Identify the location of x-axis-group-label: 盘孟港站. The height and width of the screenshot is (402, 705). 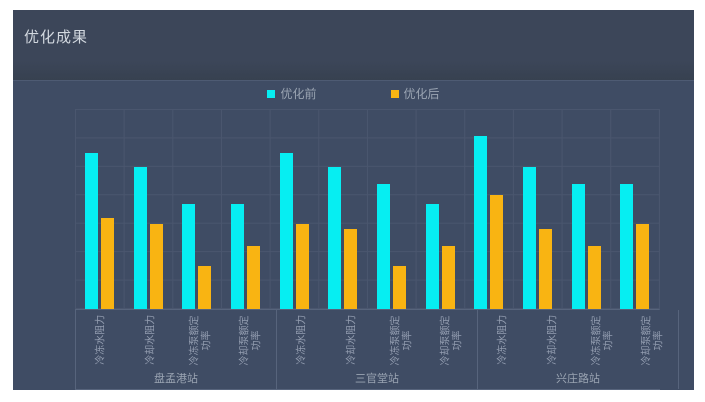
(176, 379).